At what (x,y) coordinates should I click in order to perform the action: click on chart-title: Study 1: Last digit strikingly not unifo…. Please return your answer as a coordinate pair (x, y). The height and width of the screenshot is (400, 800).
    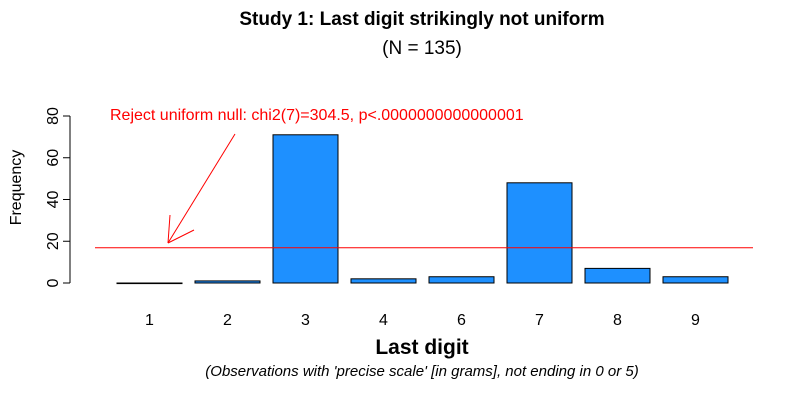
    Looking at the image, I should click on (421, 19).